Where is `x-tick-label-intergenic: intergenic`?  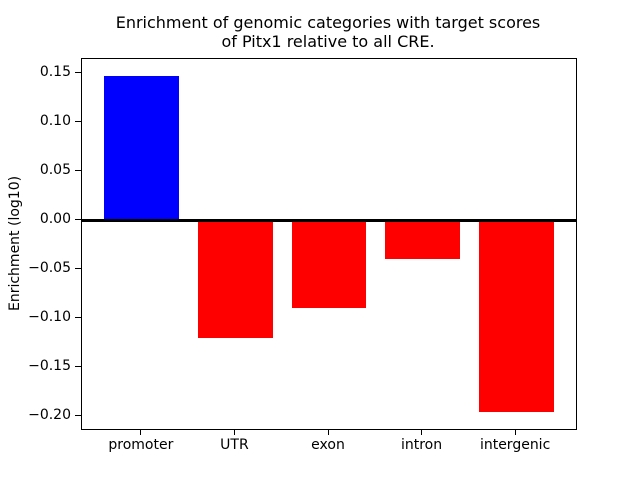 x-tick-label-intergenic: intergenic is located at coordinates (515, 445).